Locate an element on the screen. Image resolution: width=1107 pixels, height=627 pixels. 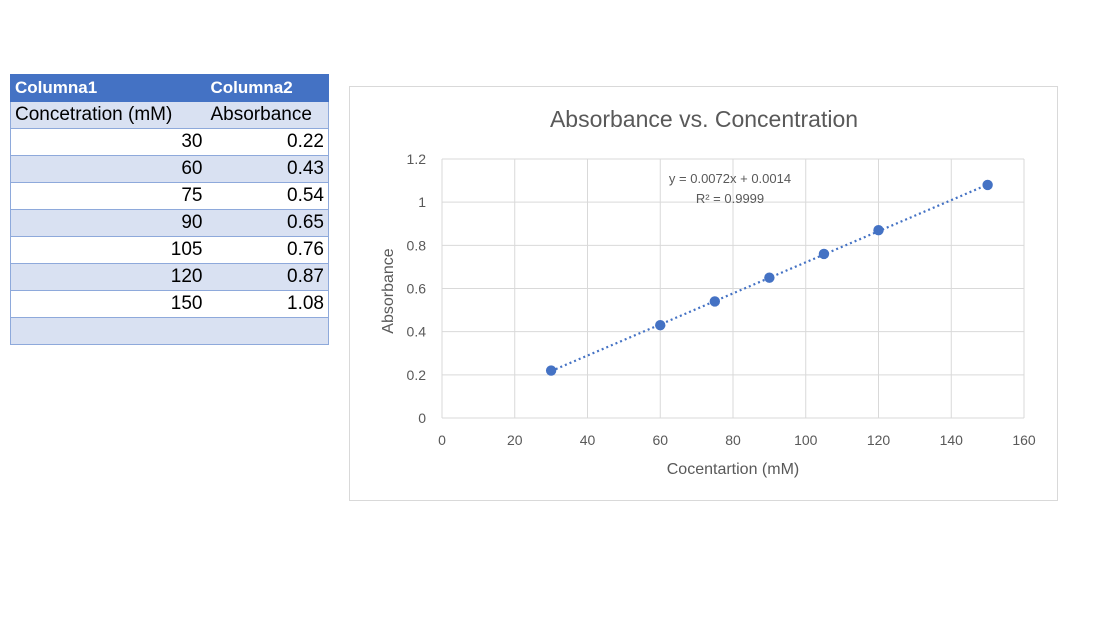
trendline-equation: y = 0.0072x + 0.0014 is located at coordinates (730, 178).